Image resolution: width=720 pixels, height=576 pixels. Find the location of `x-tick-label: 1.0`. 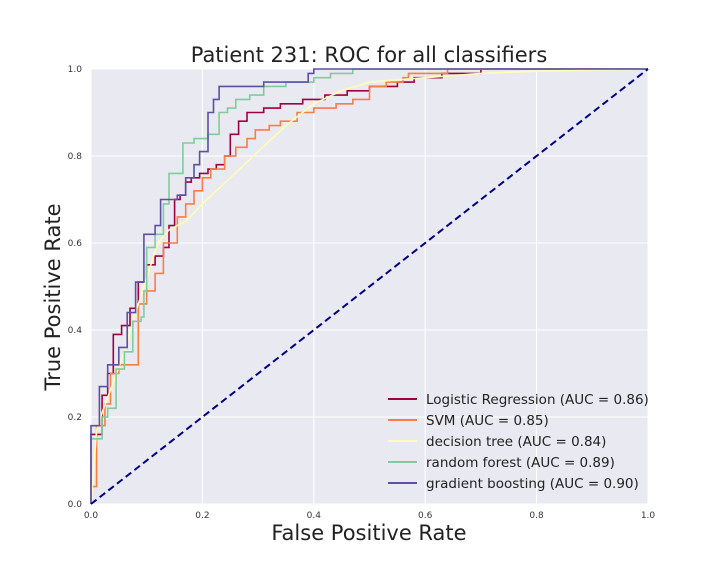

x-tick-label: 1.0 is located at coordinates (648, 516).